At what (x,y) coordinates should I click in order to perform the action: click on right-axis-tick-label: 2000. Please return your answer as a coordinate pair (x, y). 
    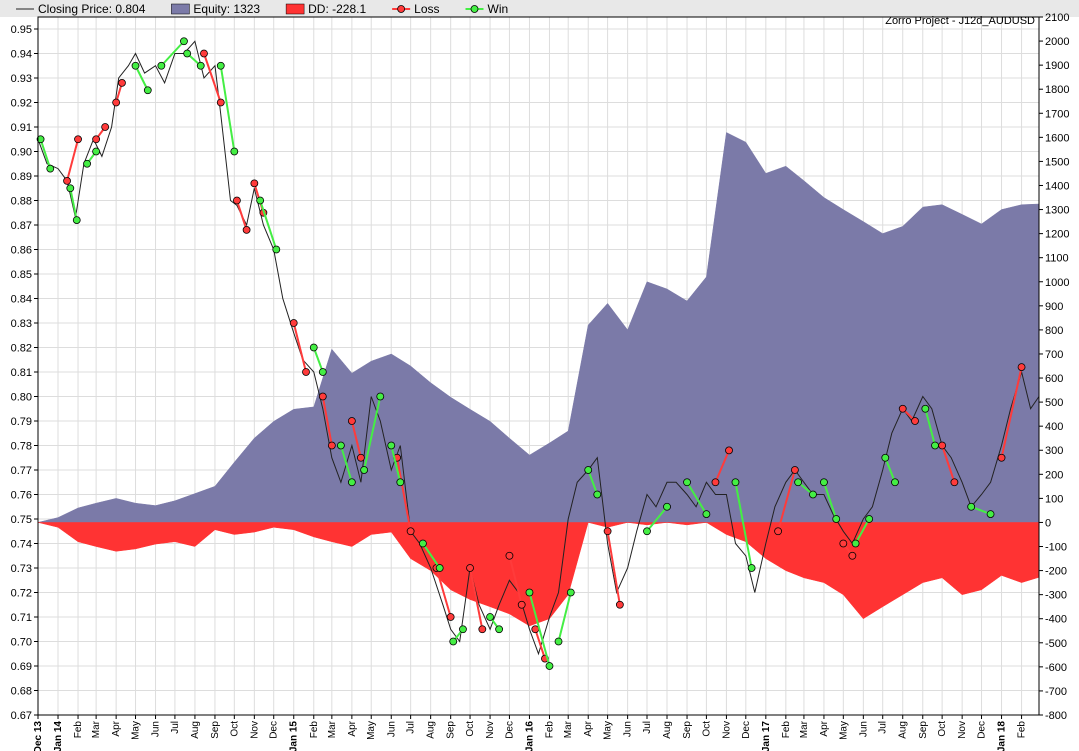
    Looking at the image, I should click on (1057, 42).